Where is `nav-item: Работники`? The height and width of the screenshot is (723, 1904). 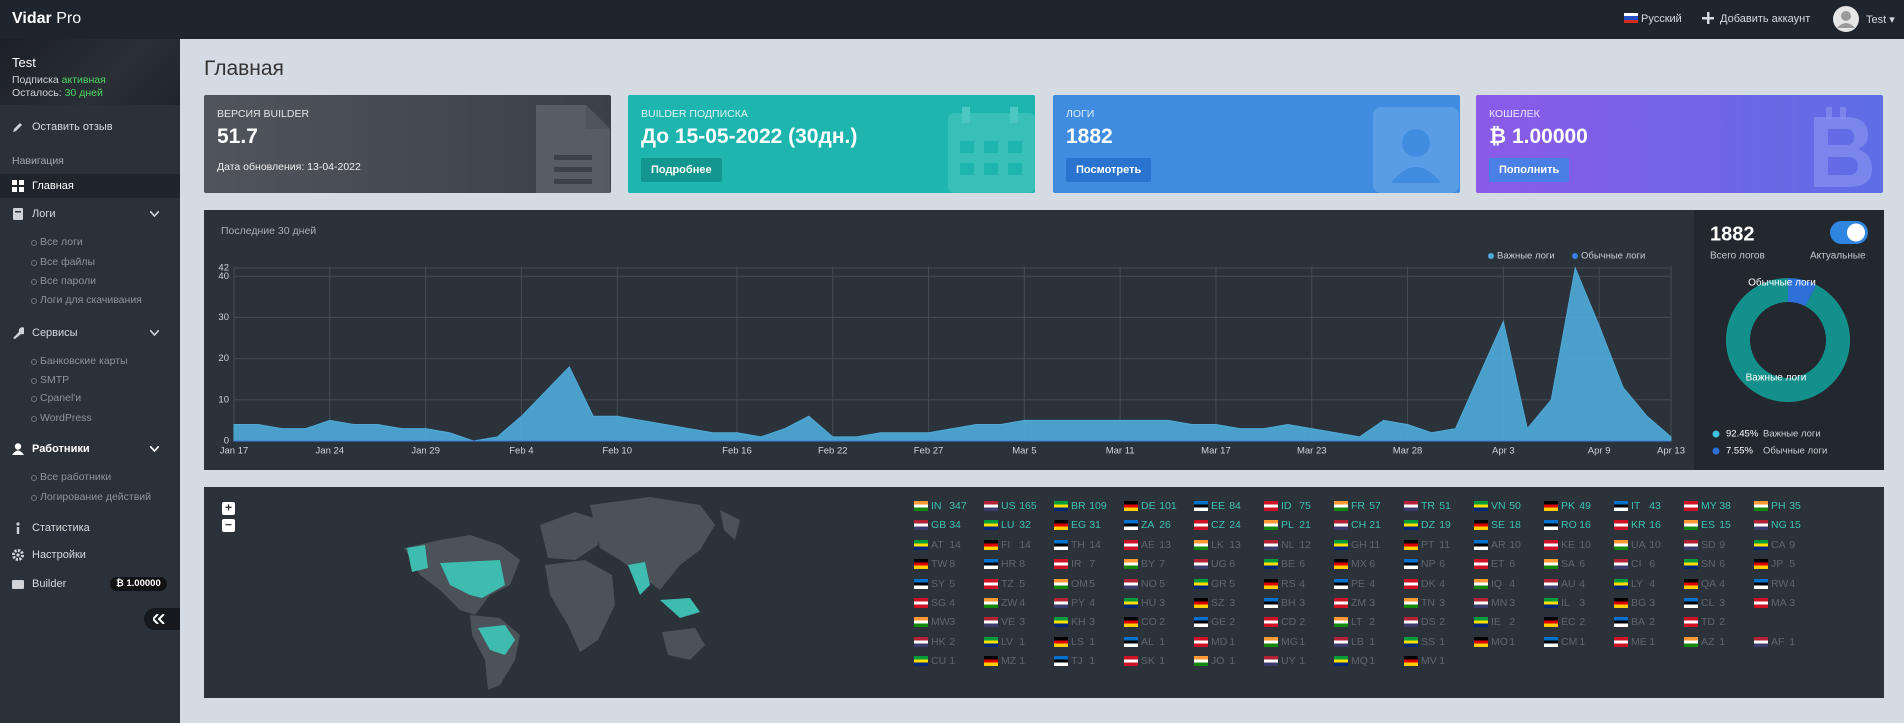 nav-item: Работники is located at coordinates (90, 449).